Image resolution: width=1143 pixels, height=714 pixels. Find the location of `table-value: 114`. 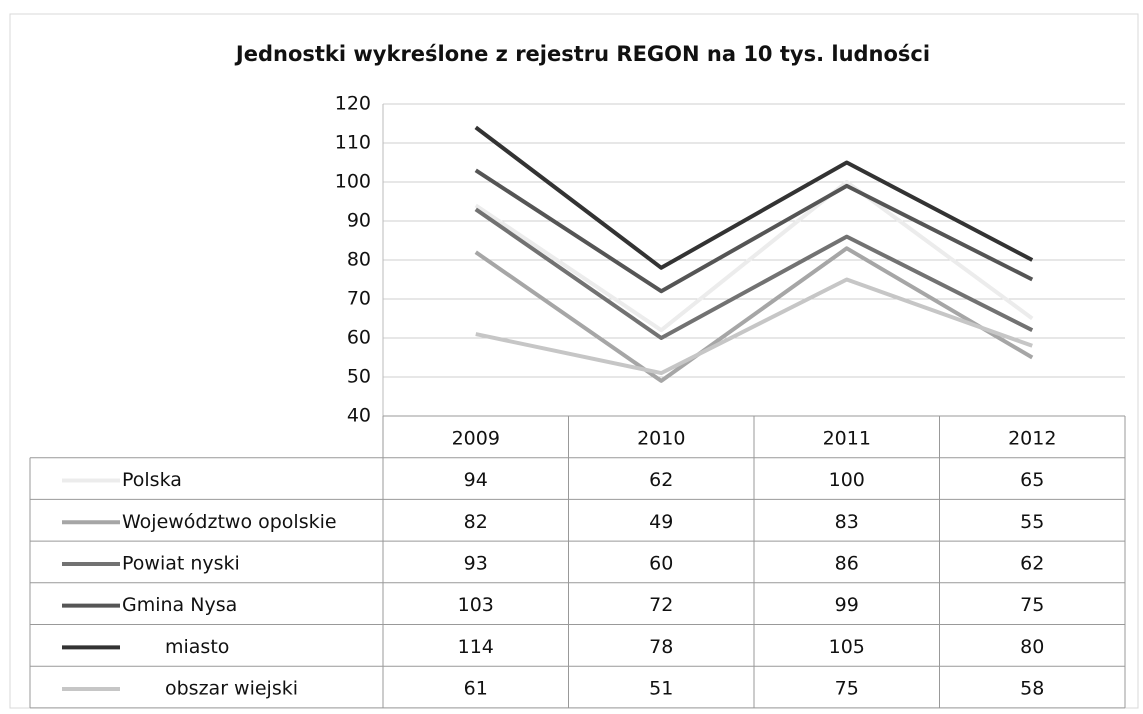

table-value: 114 is located at coordinates (476, 647).